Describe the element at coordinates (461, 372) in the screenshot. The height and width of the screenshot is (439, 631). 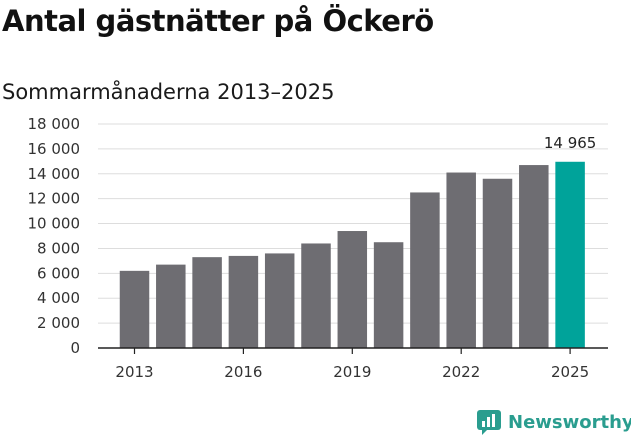
I see `x-tick-label: 2022` at that location.